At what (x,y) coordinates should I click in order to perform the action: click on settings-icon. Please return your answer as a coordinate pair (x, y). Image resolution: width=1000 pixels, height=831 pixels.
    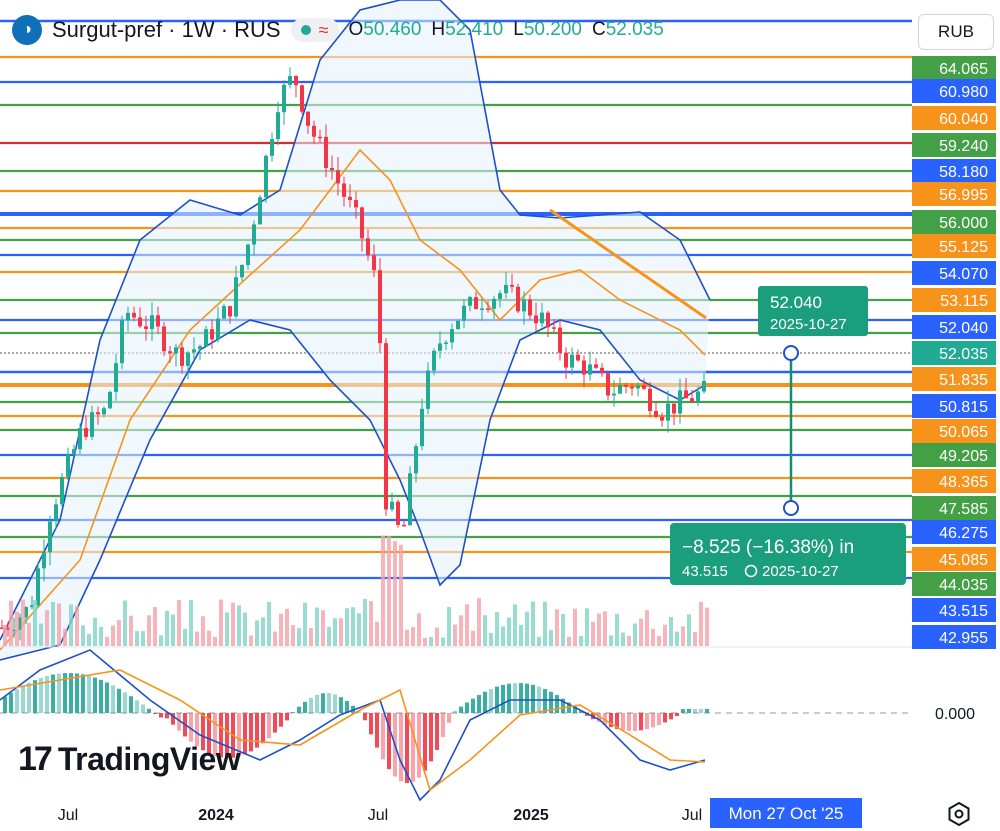
    Looking at the image, I should click on (959, 814).